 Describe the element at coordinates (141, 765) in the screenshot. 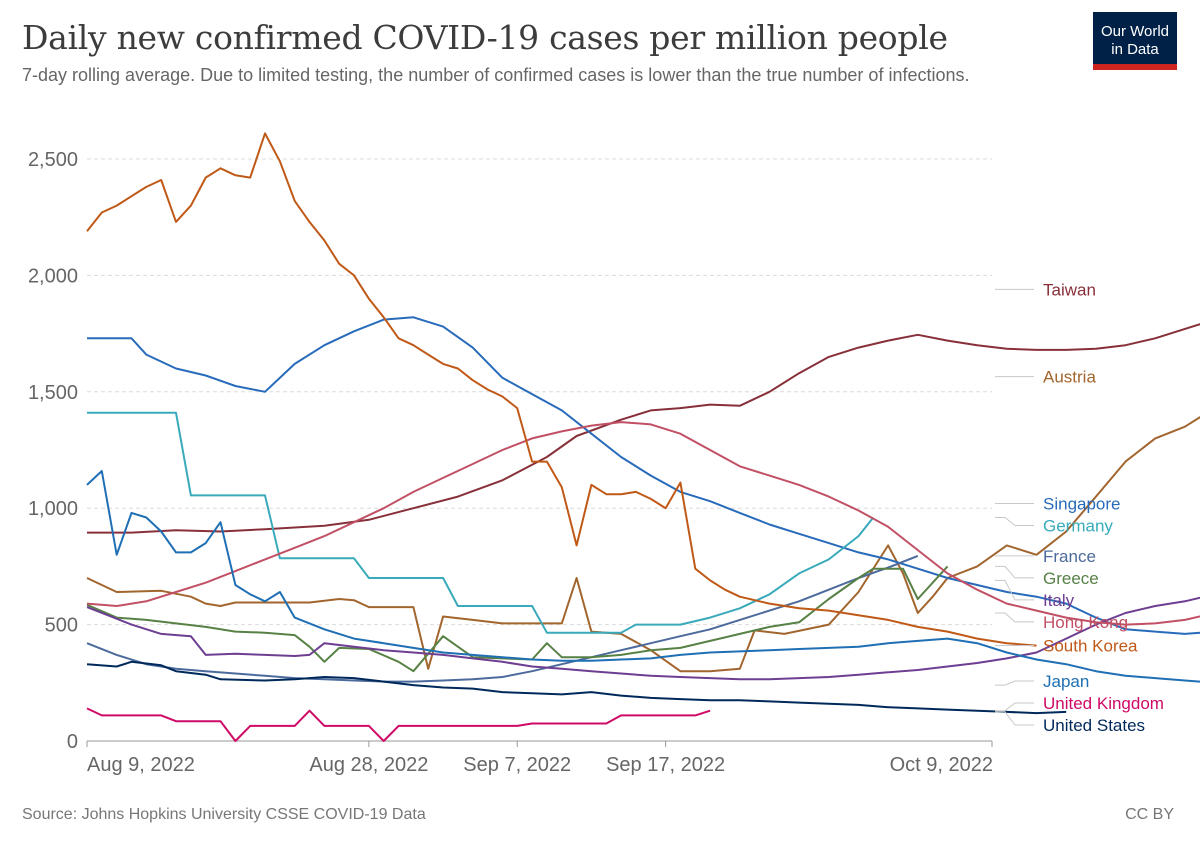

I see `x-tick-label: Aug 9, 2022` at that location.